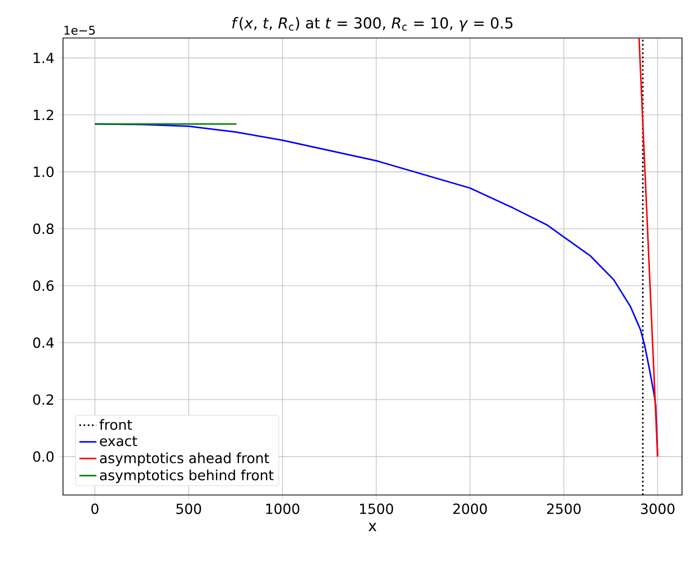 This screenshot has width=691, height=567. Describe the element at coordinates (44, 172) in the screenshot. I see `y-tick-label: 1.0` at that location.